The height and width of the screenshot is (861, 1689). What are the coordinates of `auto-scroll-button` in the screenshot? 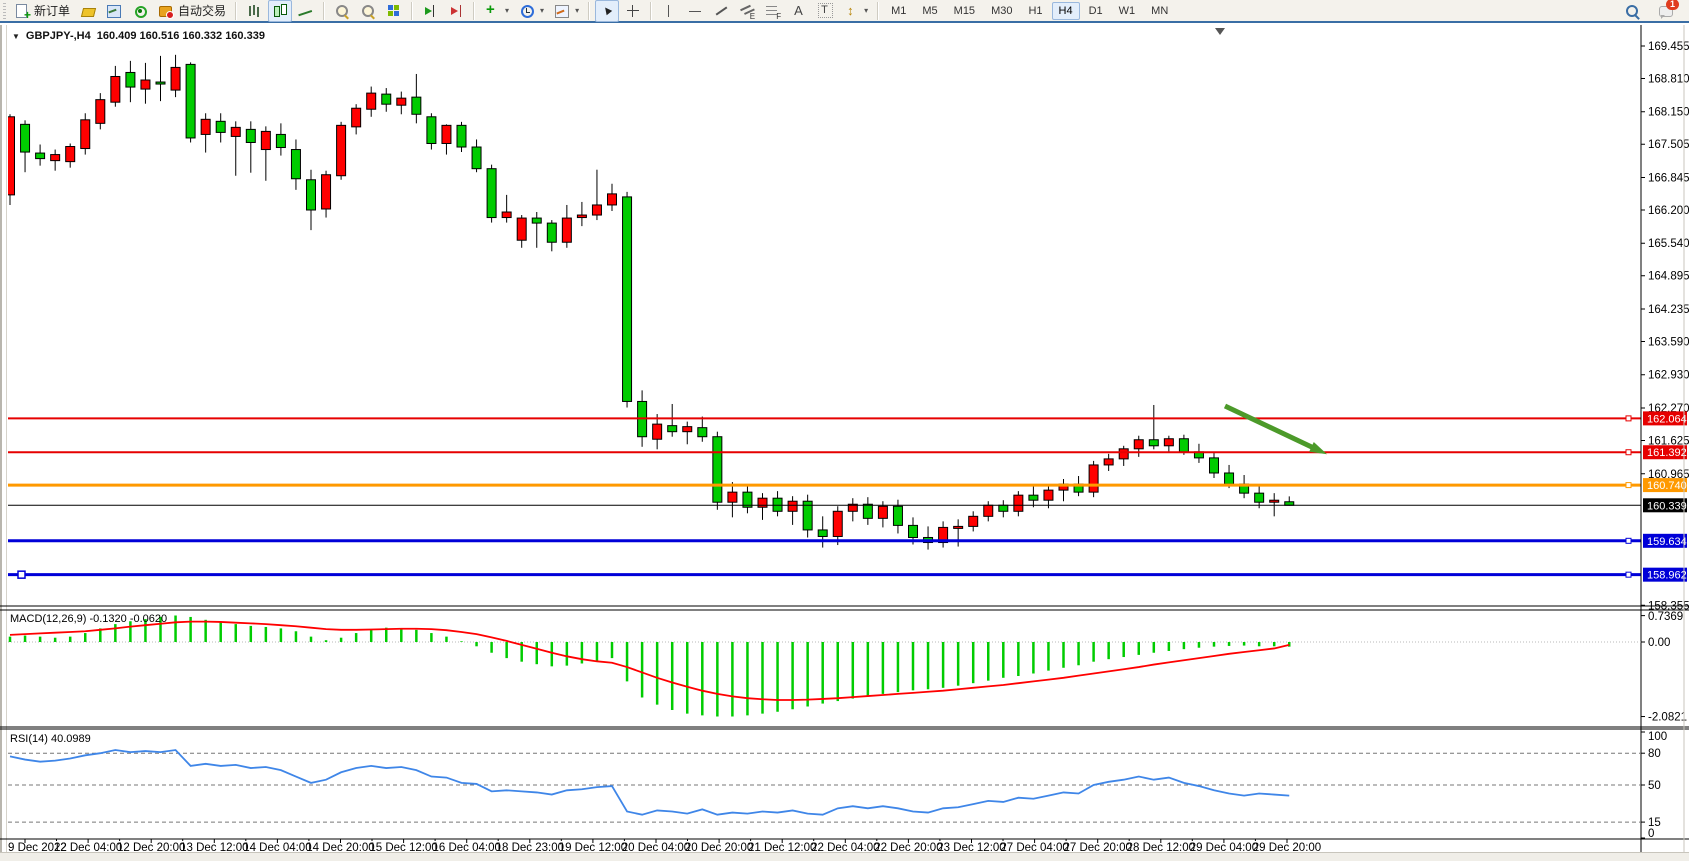 It's located at (430, 11).